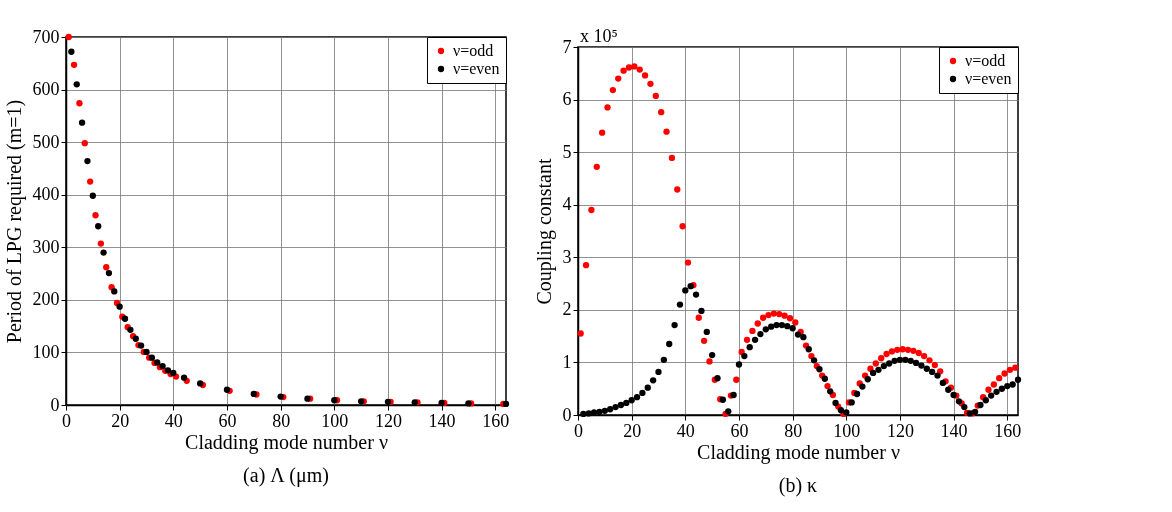 This screenshot has height=512, width=1172. I want to click on y-tick-label: 6, so click(567, 99).